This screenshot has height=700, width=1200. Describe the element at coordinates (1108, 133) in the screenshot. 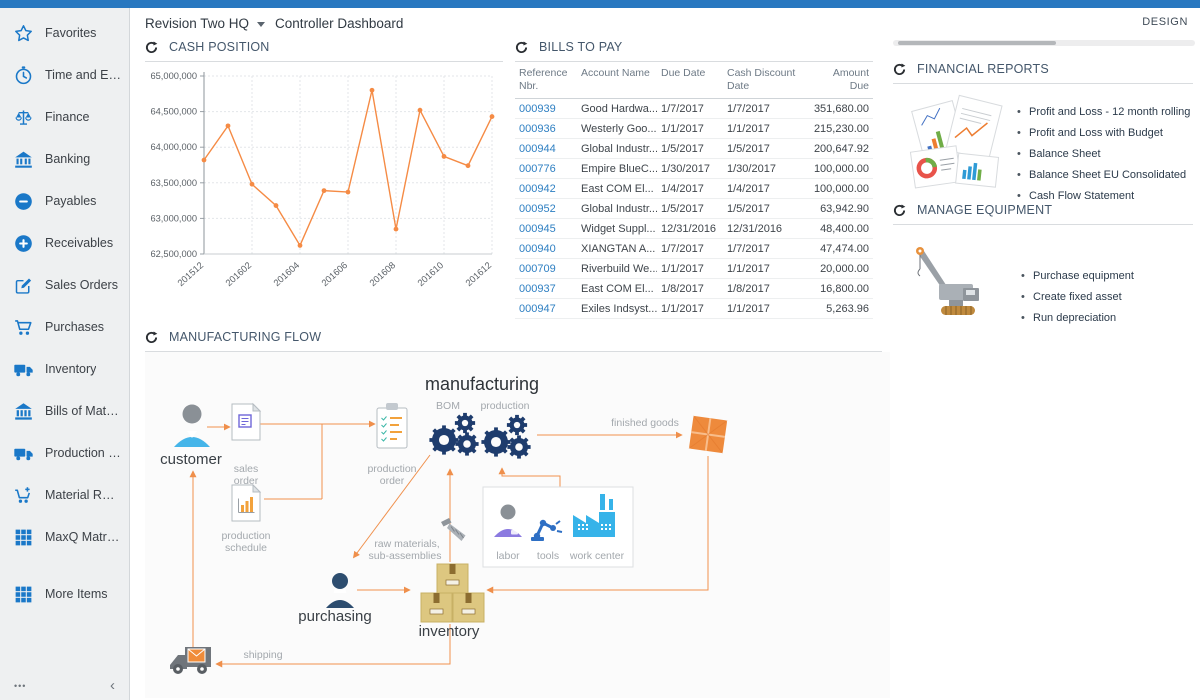

I see `link-item: Profit and Loss with Budget` at that location.